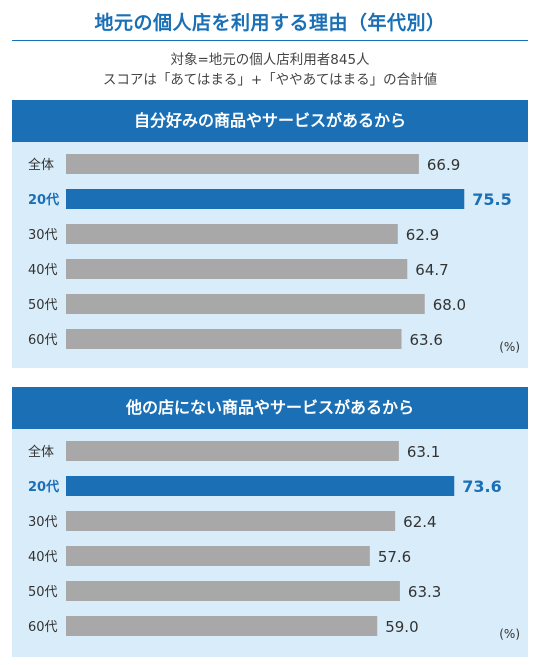 The height and width of the screenshot is (665, 540). What do you see at coordinates (431, 270) in the screenshot?
I see `value-label: 64.7` at bounding box center [431, 270].